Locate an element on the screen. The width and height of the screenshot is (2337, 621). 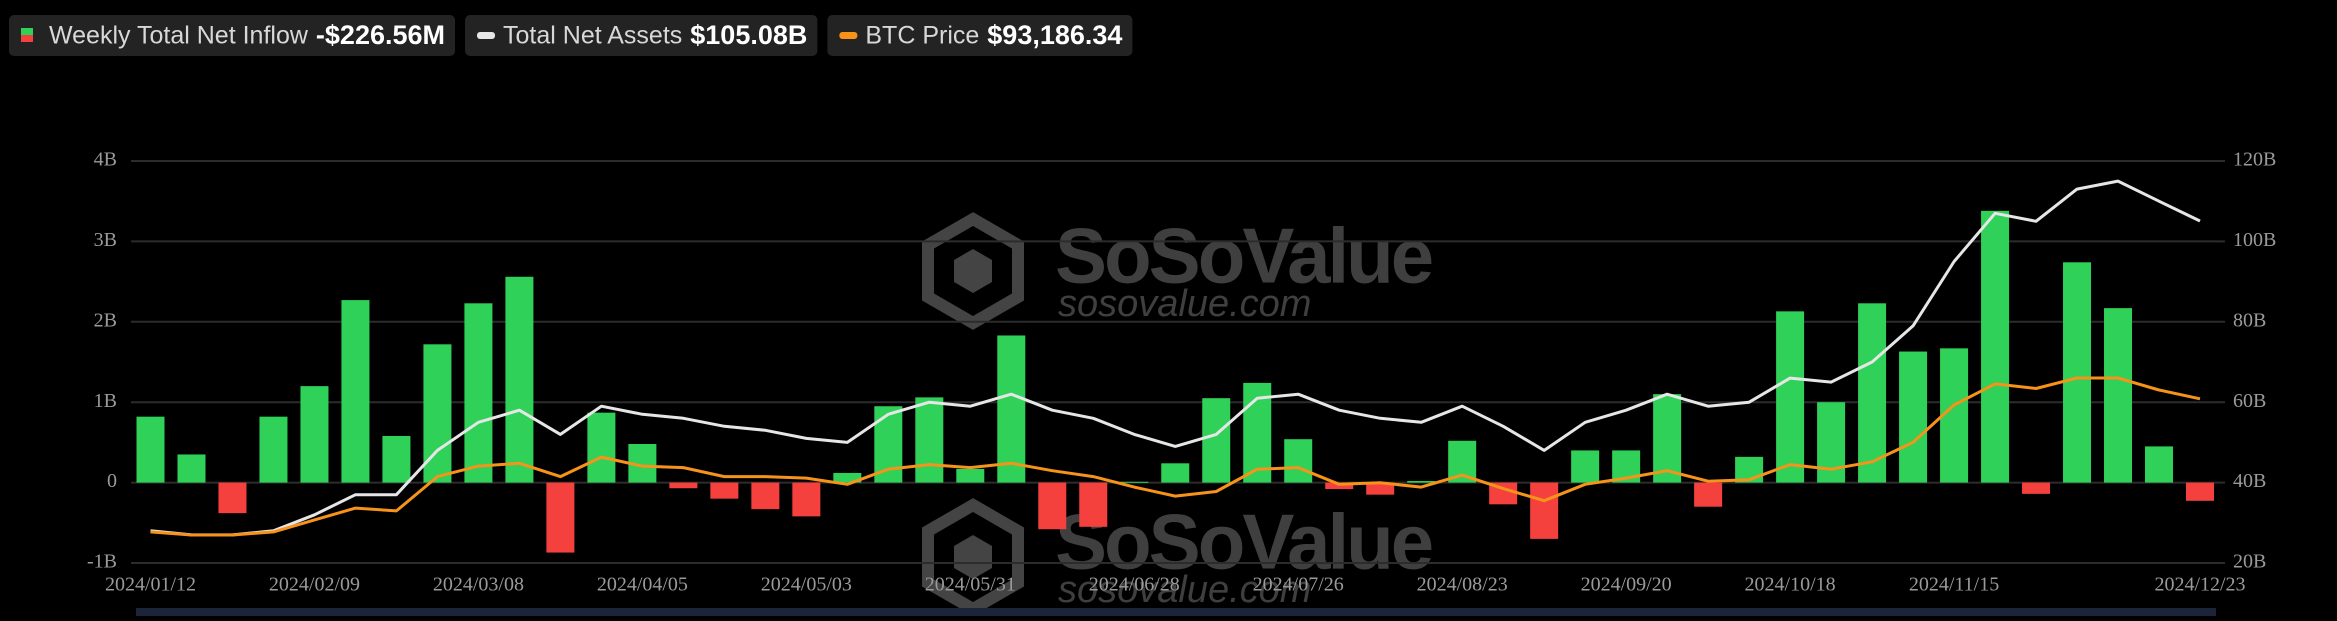
x-tick-label: 2024/02/09 is located at coordinates (314, 585).